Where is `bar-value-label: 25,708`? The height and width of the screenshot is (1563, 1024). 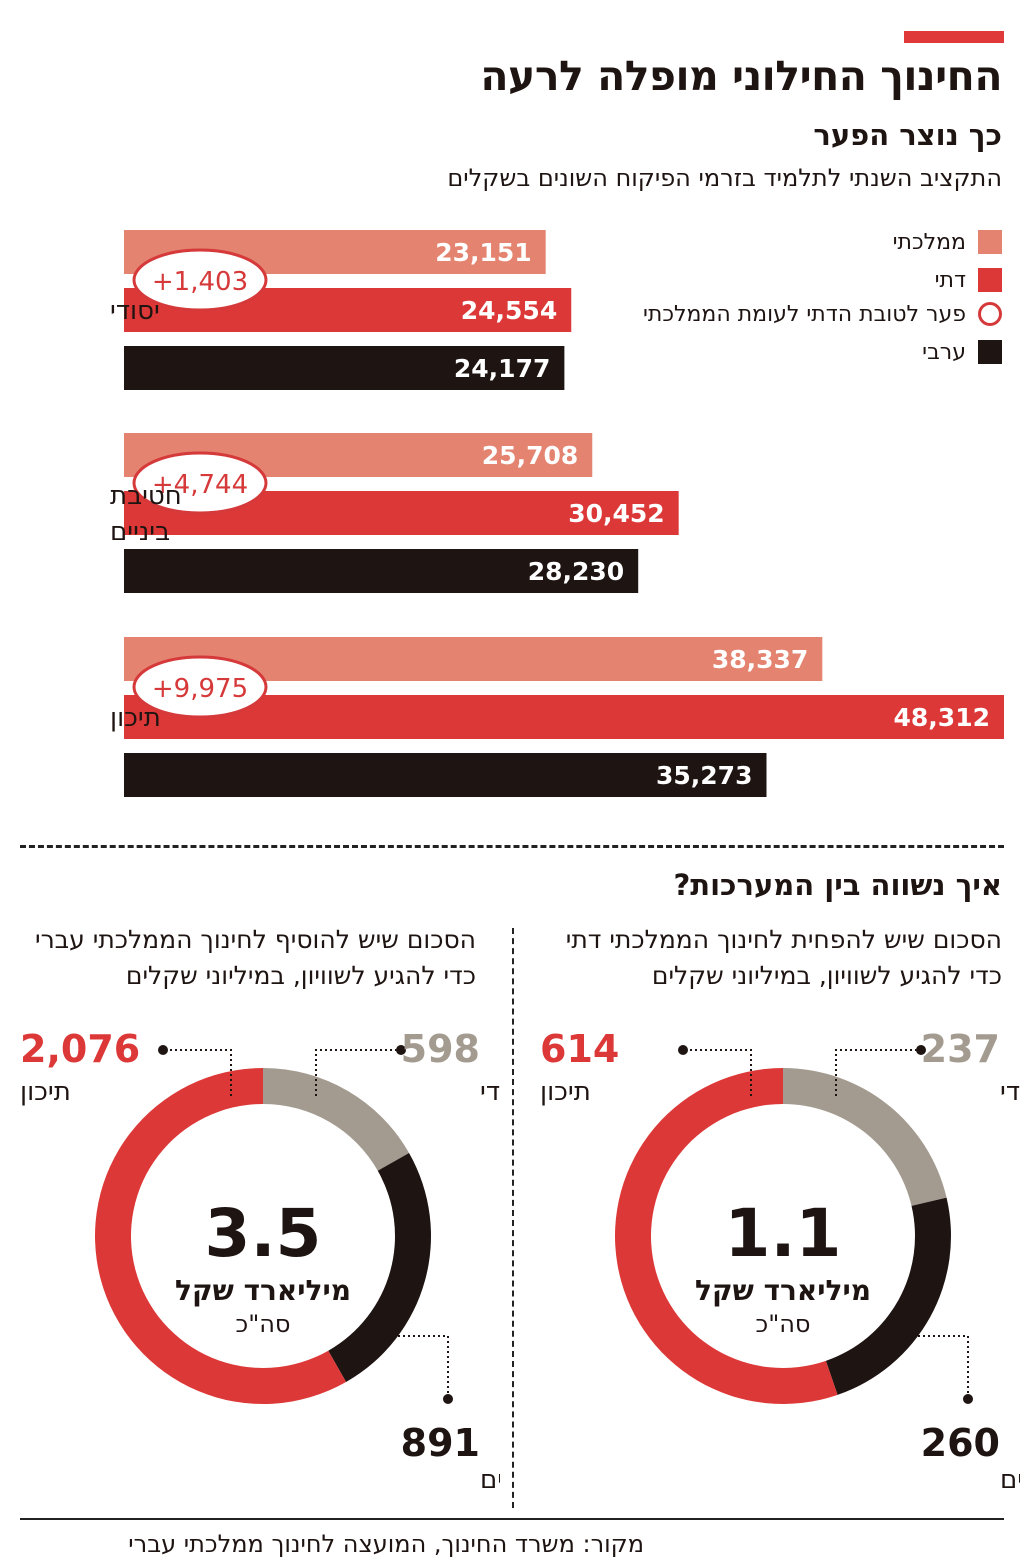
bar-value-label: 25,708 is located at coordinates (530, 455).